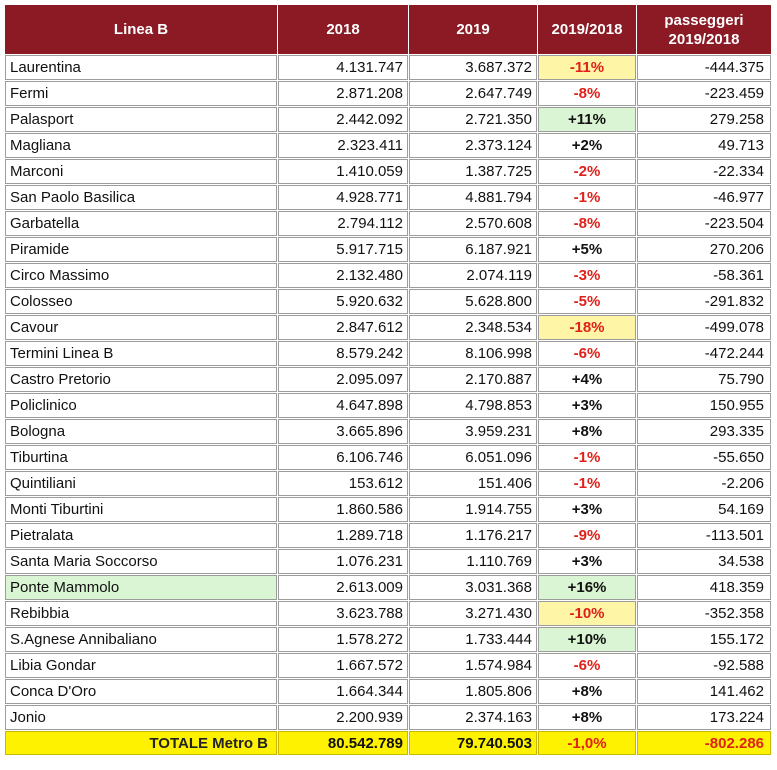  Describe the element at coordinates (473, 145) in the screenshot. I see `passengers-2019: 2.373.124` at that location.